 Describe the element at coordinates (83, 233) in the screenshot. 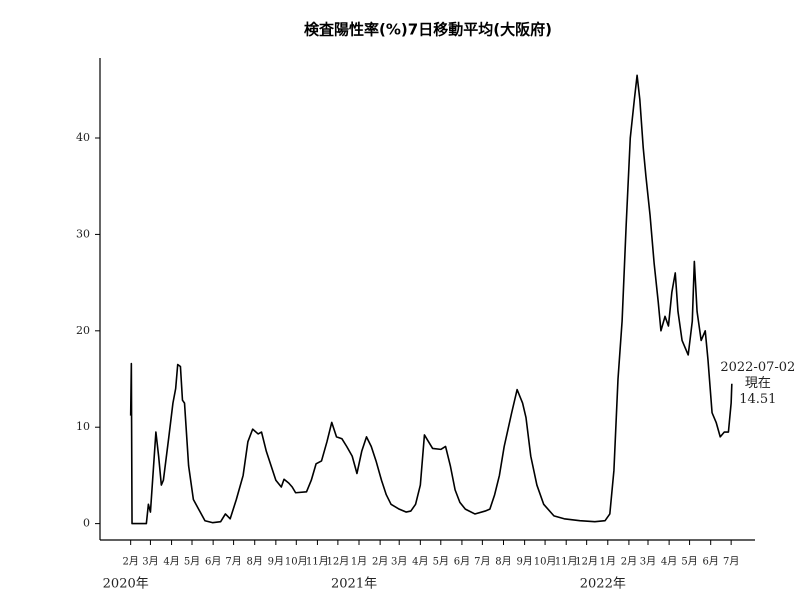

I see `y-tick-label: 30` at that location.